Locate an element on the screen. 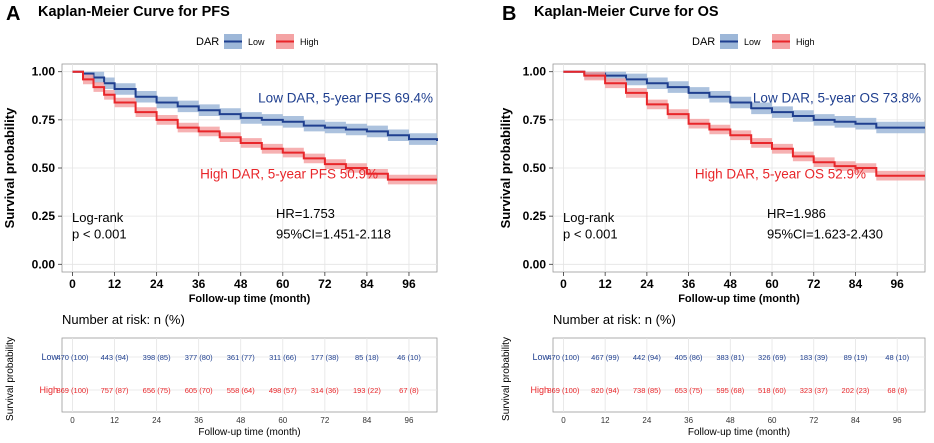 The image size is (934, 443). risk-cell: 326 (69) is located at coordinates (772, 357).